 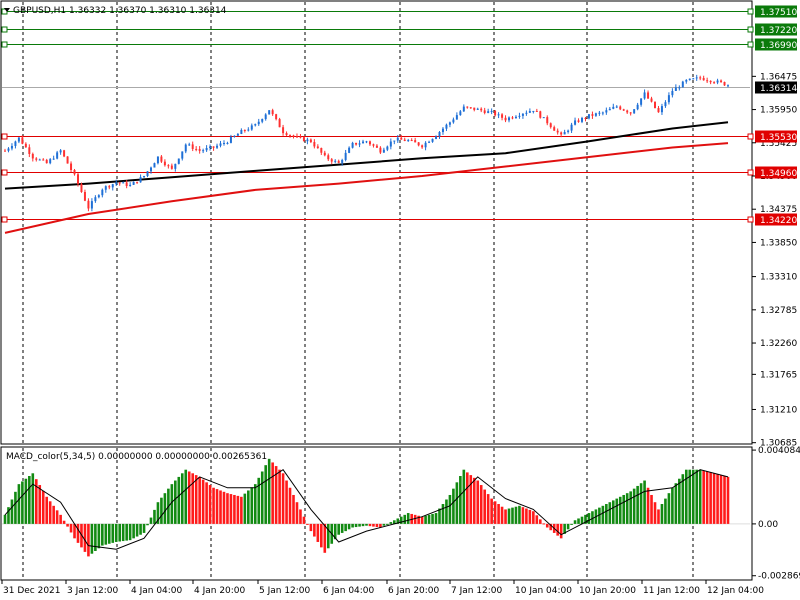 I want to click on fast-ma-line, so click(x=366, y=155).